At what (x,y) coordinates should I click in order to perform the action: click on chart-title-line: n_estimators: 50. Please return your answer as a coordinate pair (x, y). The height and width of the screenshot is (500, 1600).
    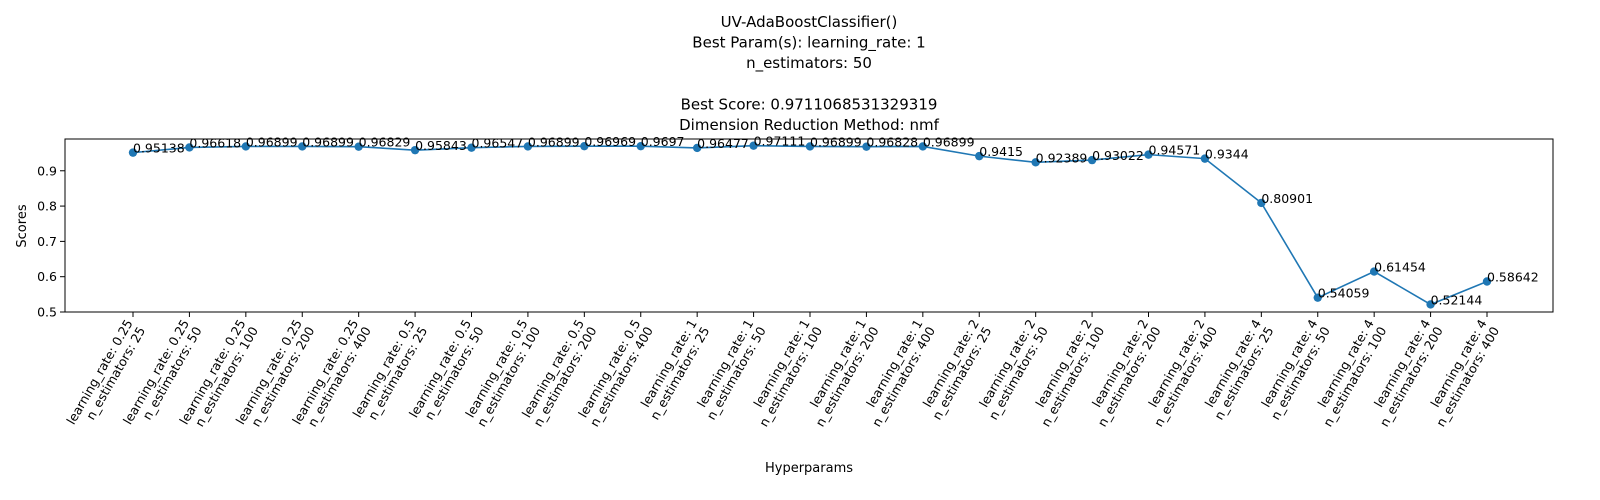
    Looking at the image, I should click on (809, 63).